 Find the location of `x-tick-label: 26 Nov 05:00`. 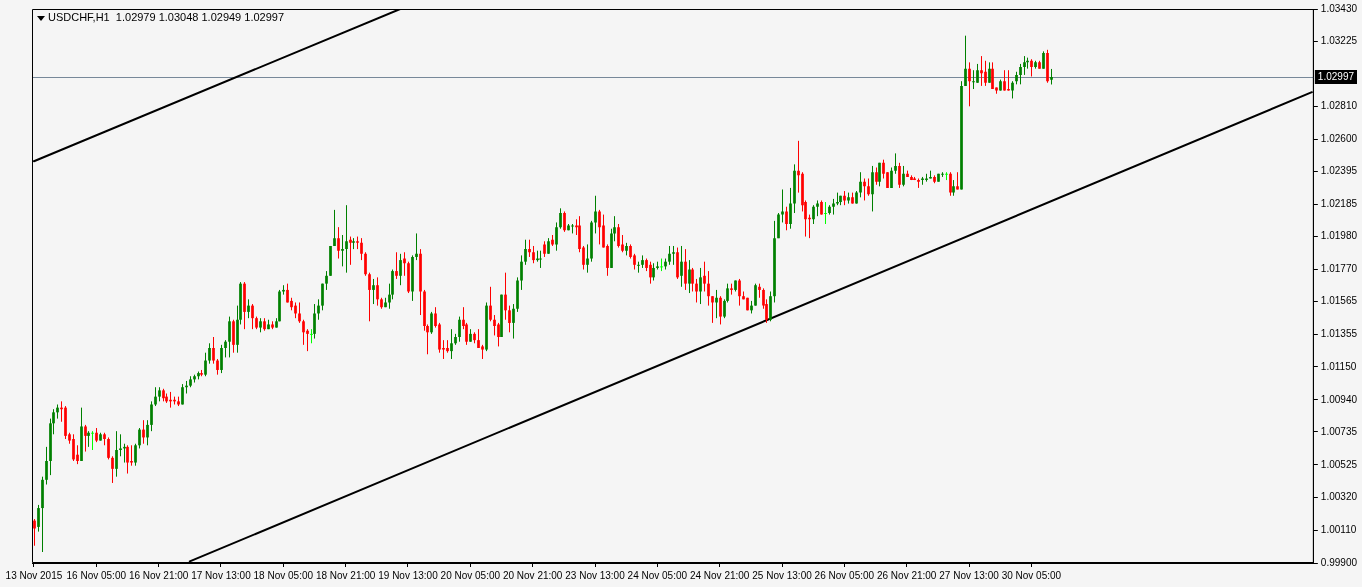

x-tick-label: 26 Nov 05:00 is located at coordinates (844, 575).